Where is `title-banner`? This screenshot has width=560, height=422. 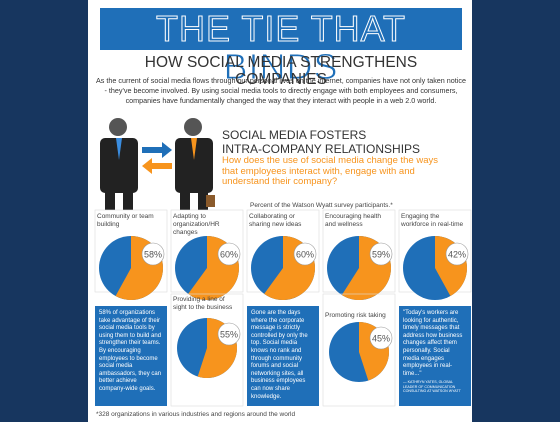 title-banner is located at coordinates (281, 29).